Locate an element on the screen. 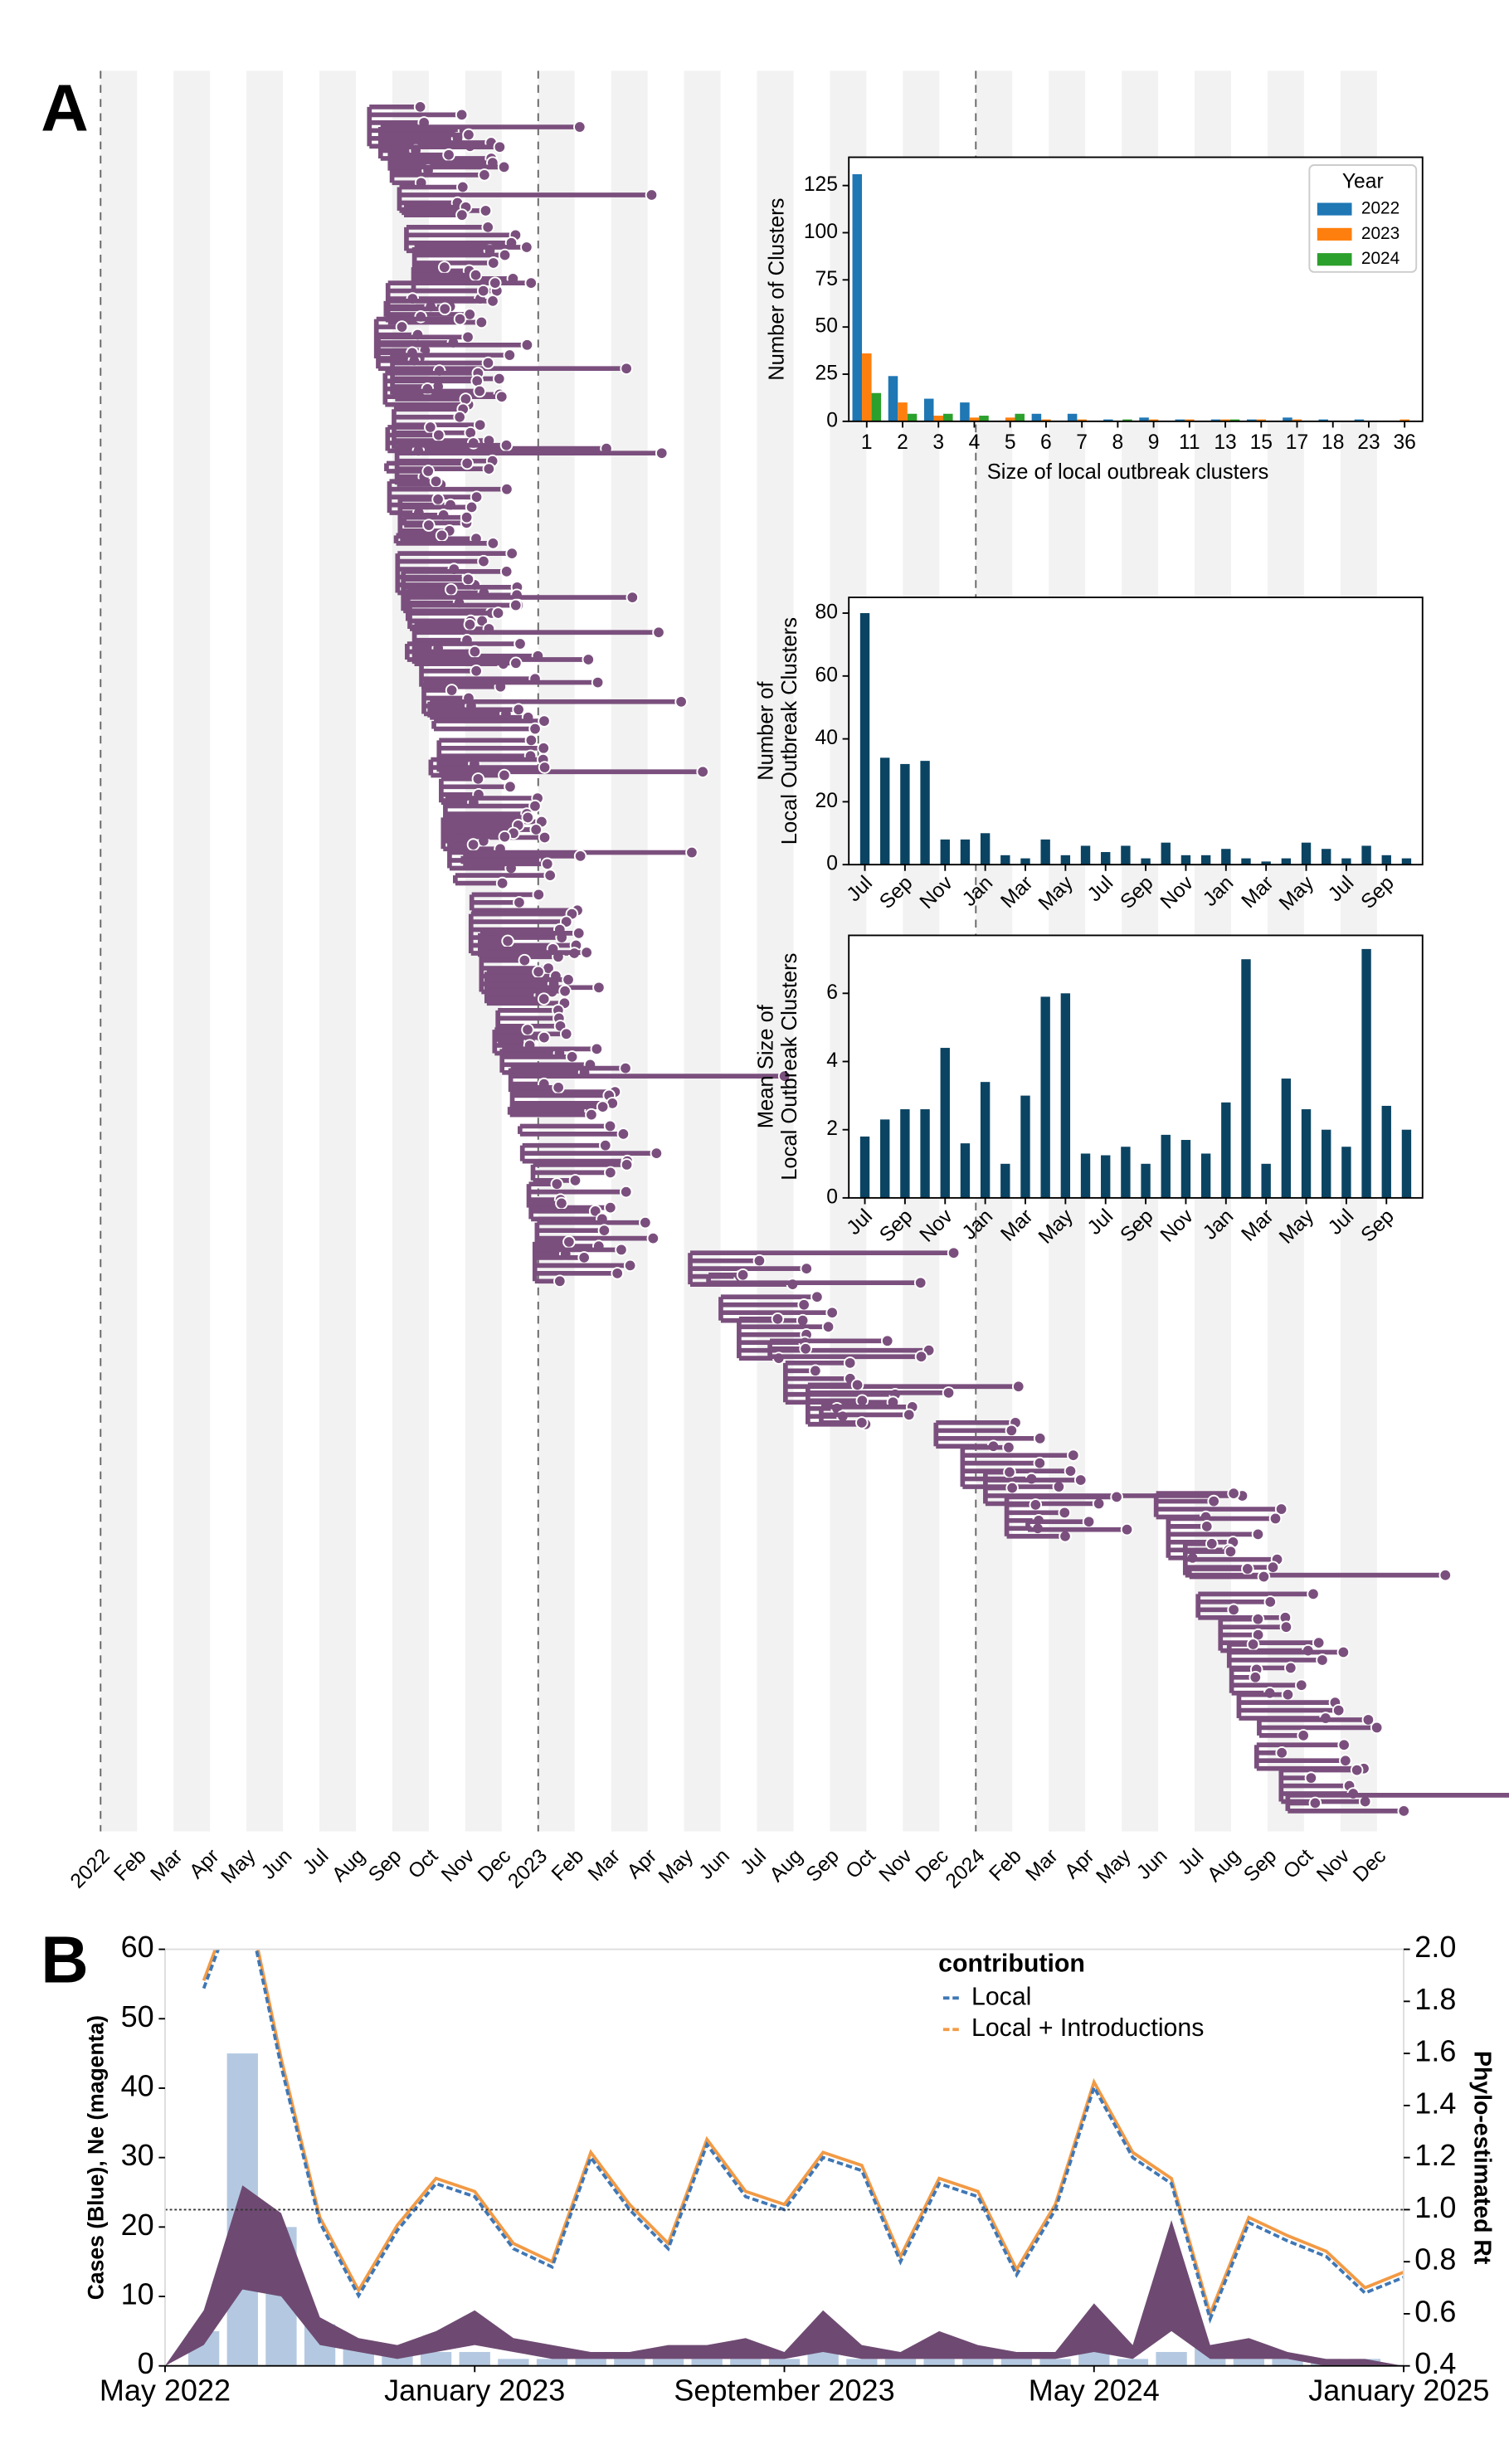 Image resolution: width=1509 pixels, height=2464 pixels. y-tick-label: 10 is located at coordinates (137, 2294).